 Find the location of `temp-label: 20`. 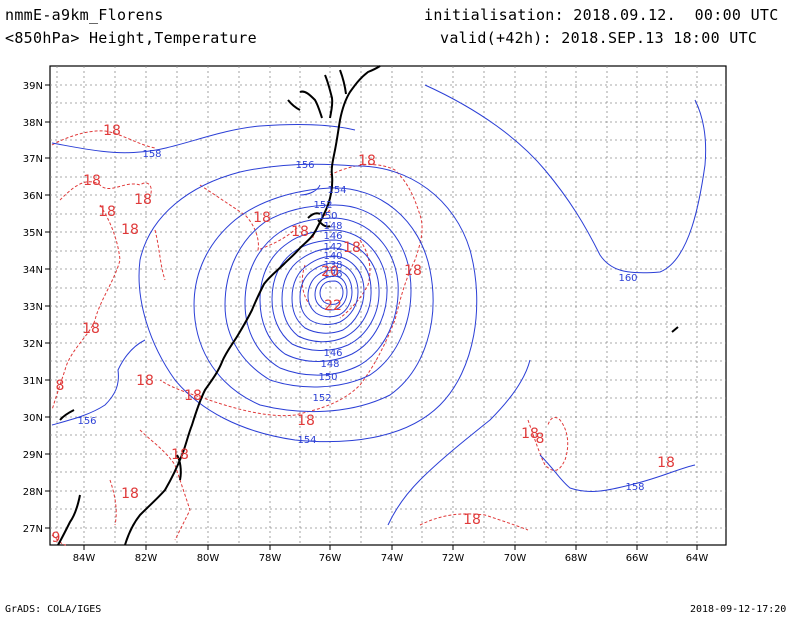

temp-label: 20 is located at coordinates (330, 272).